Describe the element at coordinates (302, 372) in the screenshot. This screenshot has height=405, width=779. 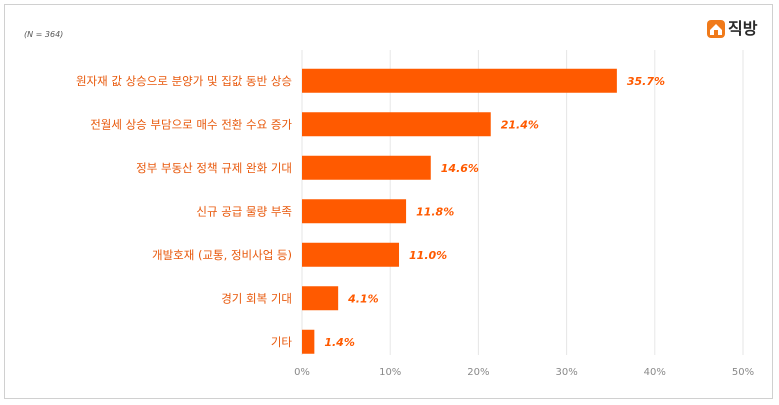
I see `x-tick-label: 0%` at that location.